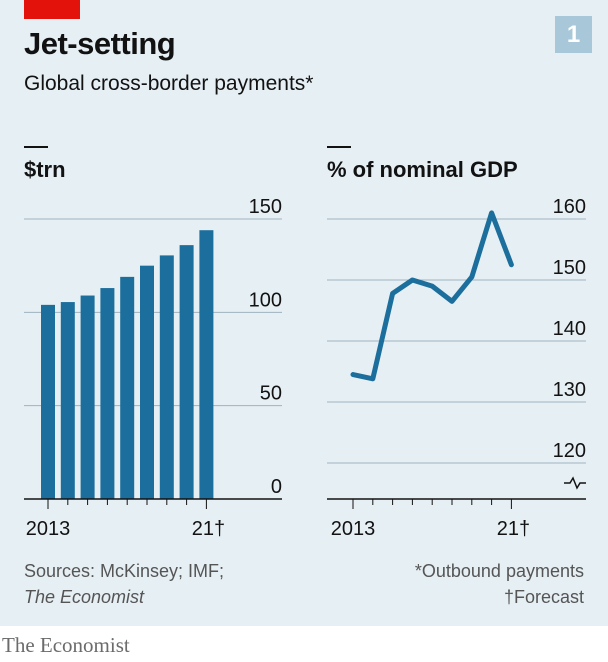  Describe the element at coordinates (339, 147) in the screenshot. I see `right-unit-dash` at that location.